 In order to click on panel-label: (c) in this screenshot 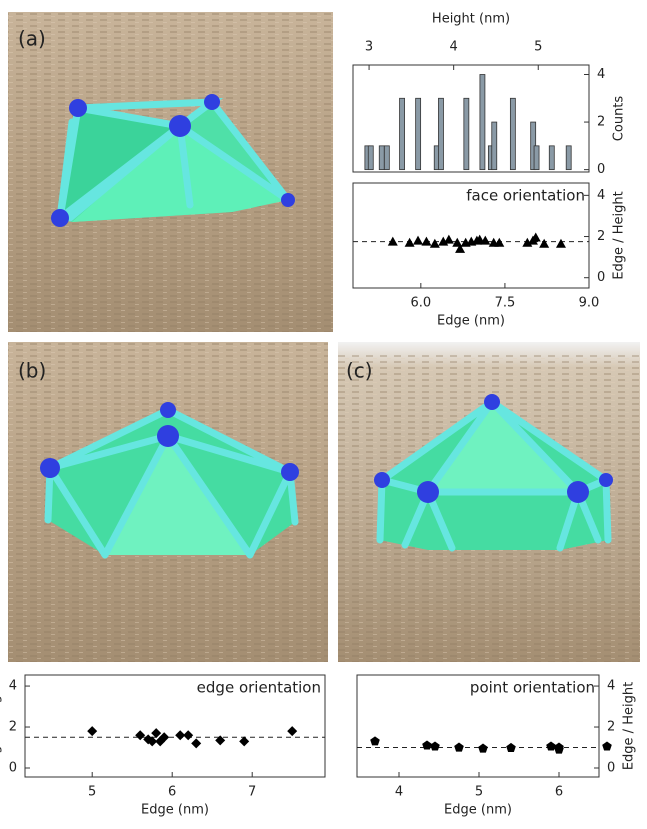, I will do `click(359, 371)`.